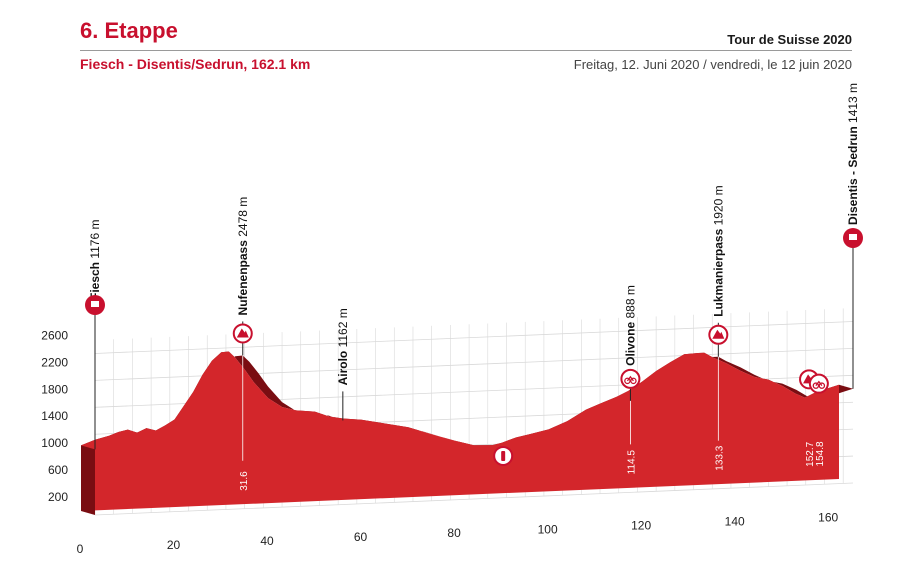 The image size is (900, 580). I want to click on point-name: Airolo, so click(343, 368).